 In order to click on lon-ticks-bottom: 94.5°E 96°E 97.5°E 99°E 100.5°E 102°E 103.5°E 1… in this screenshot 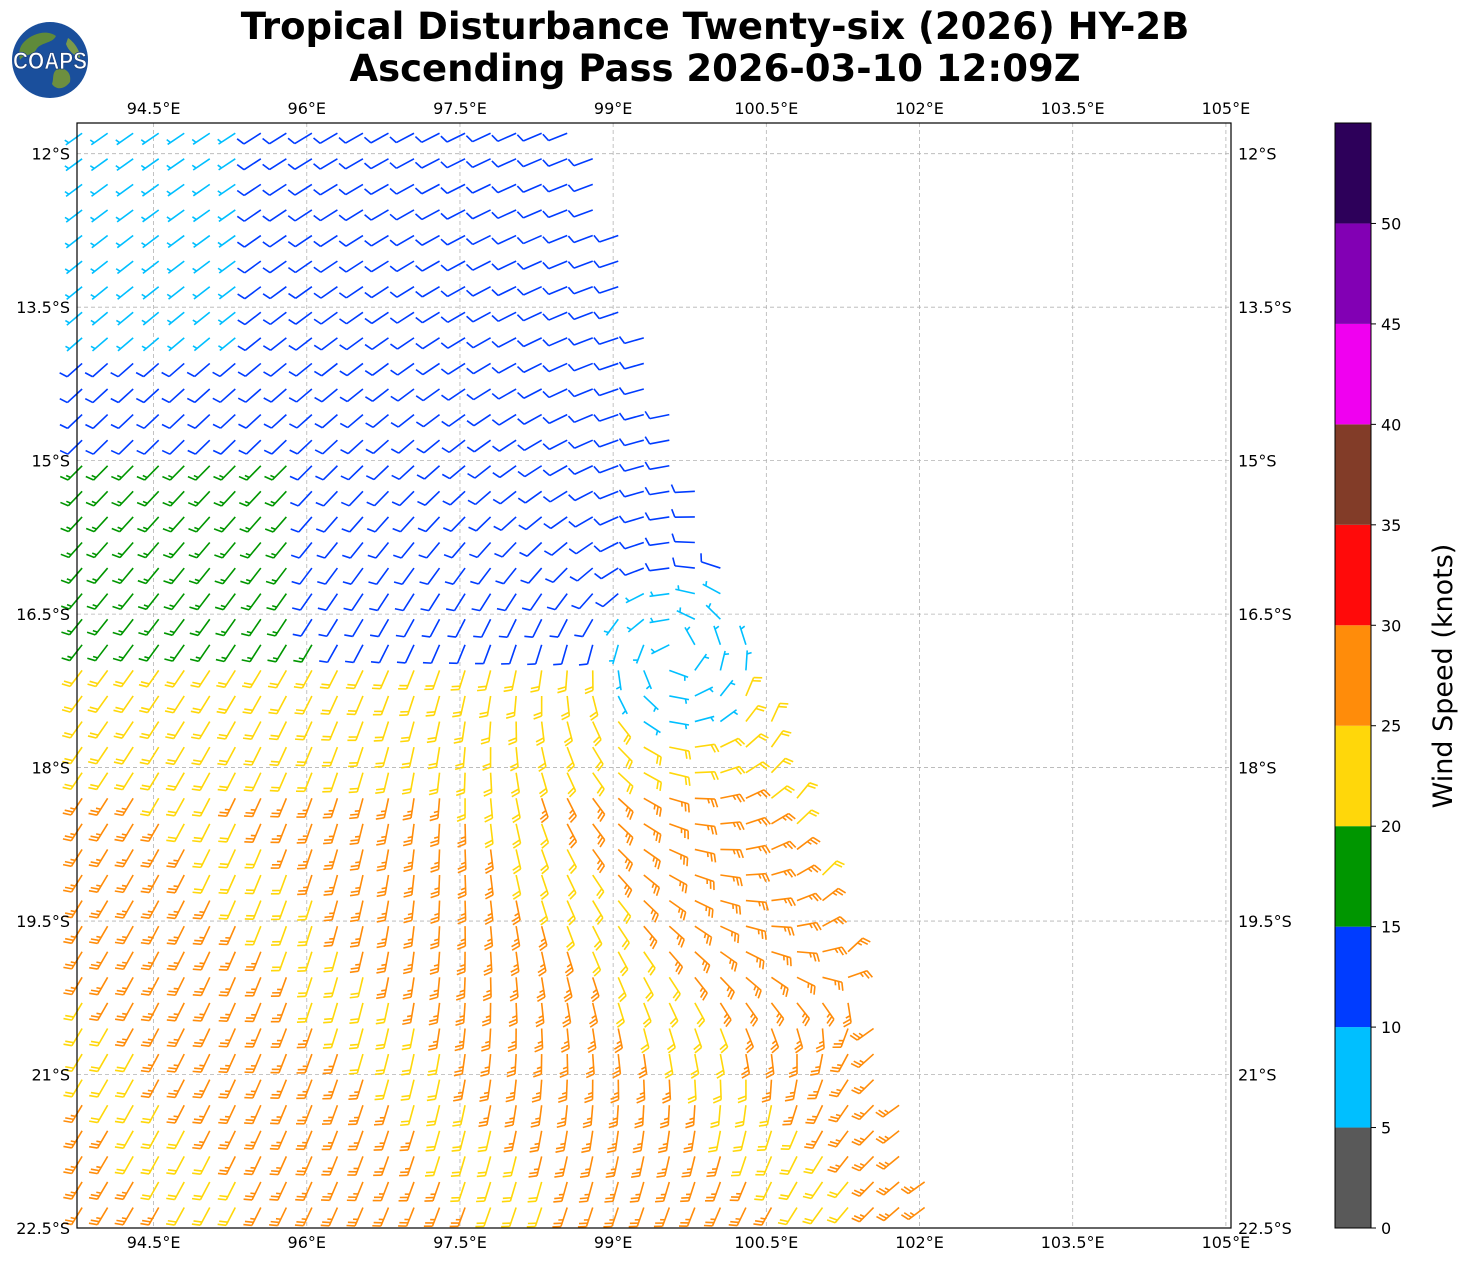, I will do `click(688, 1242)`.